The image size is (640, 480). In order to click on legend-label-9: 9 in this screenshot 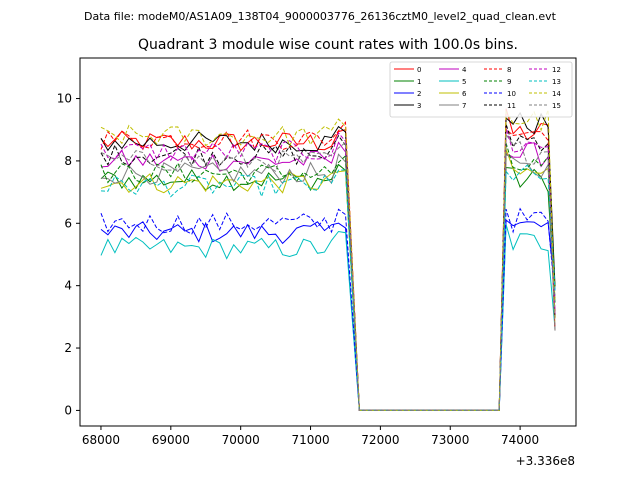, I will do `click(509, 82)`.